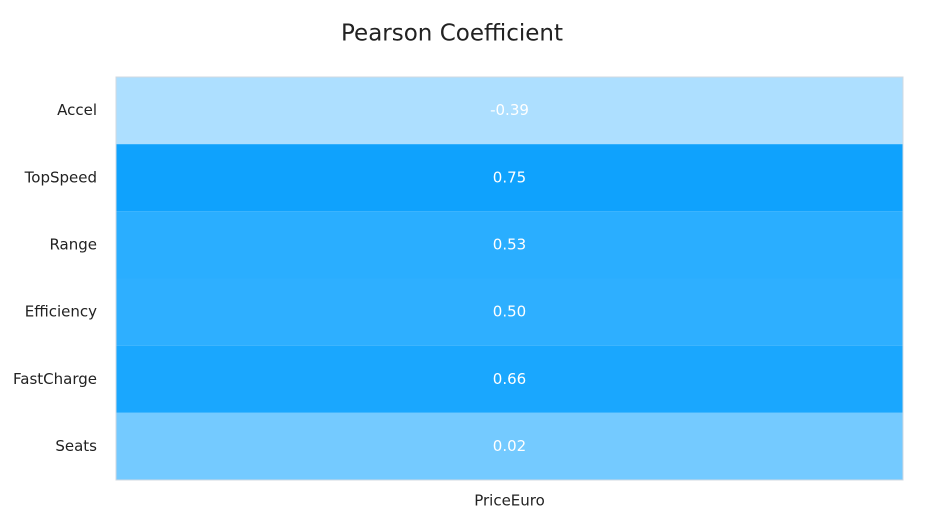 This screenshot has width=949, height=529. I want to click on cell-label: -0.39, so click(509, 110).